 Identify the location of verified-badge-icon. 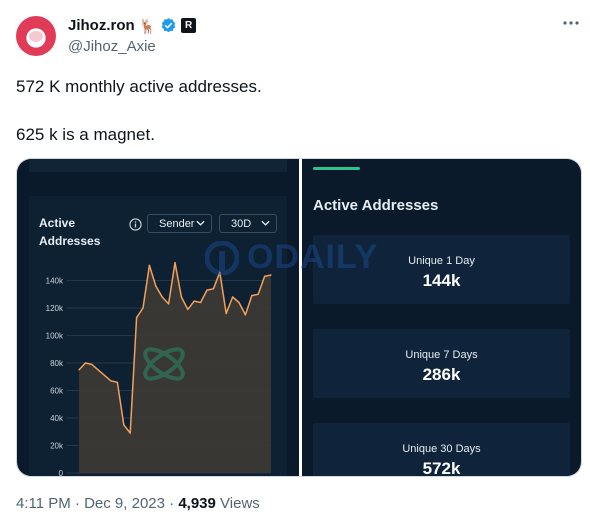
(168, 25).